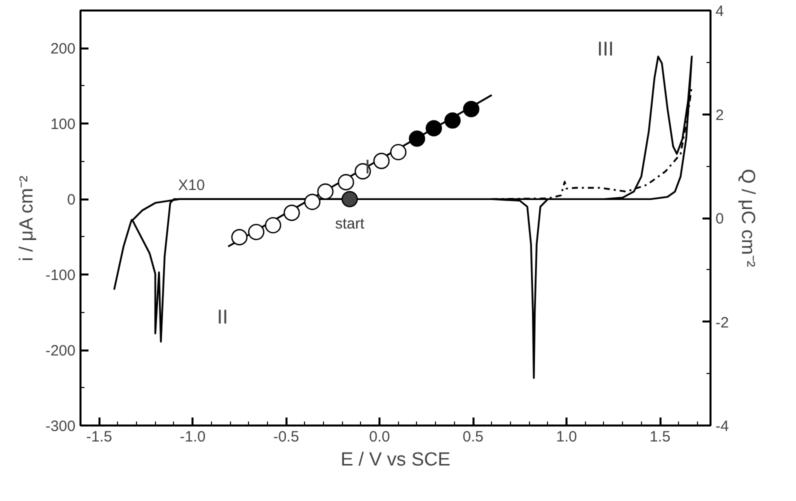 This screenshot has width=796, height=501. I want to click on x-tick-label: 0.5, so click(473, 437).